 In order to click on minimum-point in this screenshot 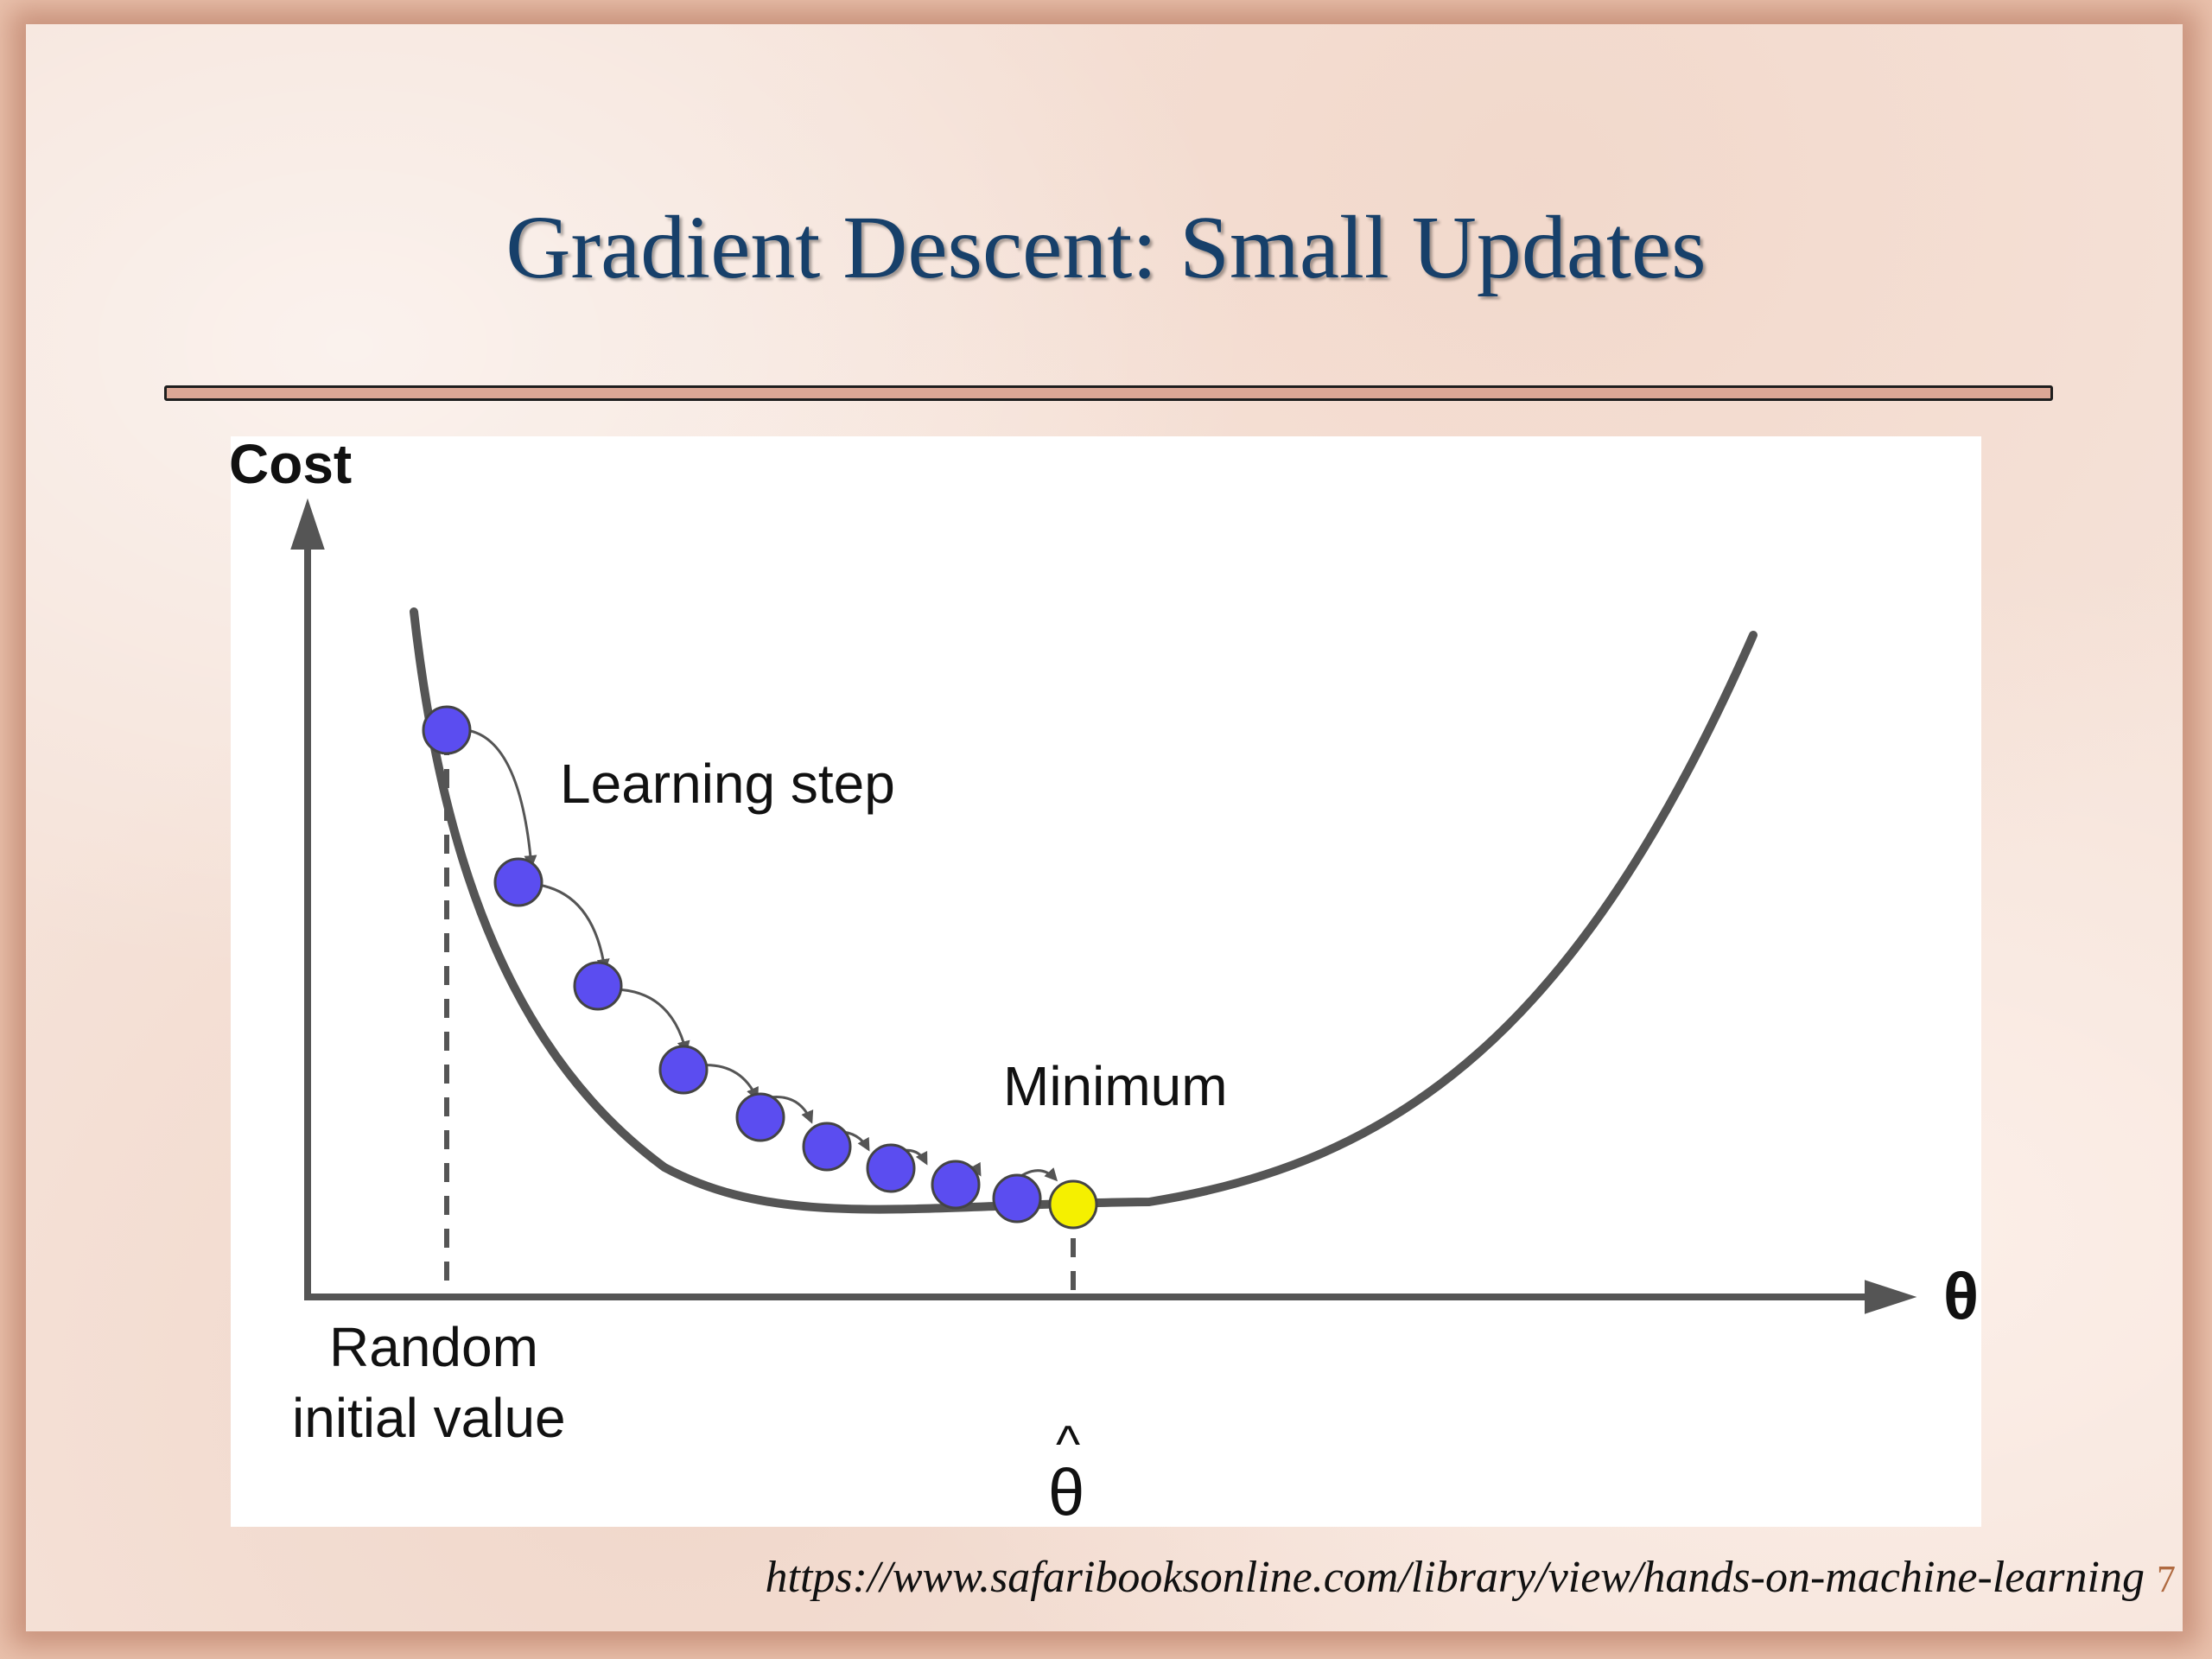, I will do `click(1073, 1204)`.